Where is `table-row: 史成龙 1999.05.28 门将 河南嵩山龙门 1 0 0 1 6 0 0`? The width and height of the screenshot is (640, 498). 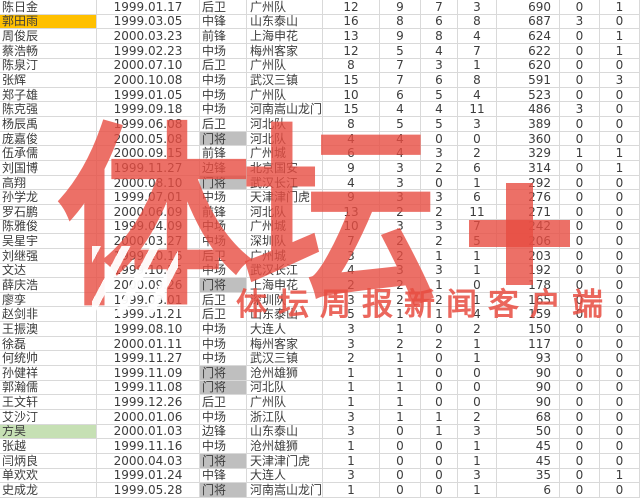 table-row: 史成龙 1999.05.28 门将 河南嵩山龙门 1 0 0 1 6 0 0 is located at coordinates (320, 490).